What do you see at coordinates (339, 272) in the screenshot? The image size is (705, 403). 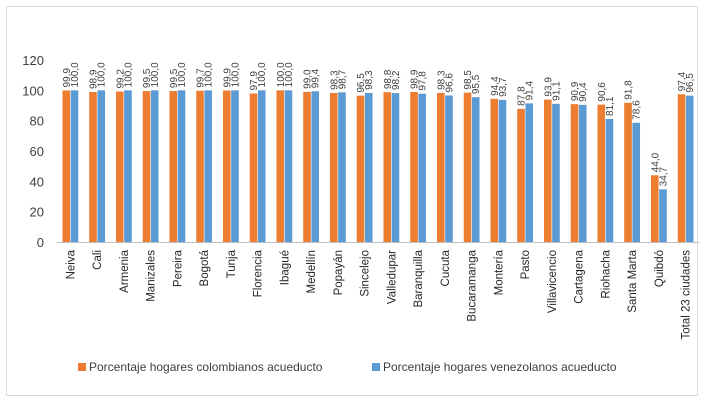 I see `category-label: Popayán` at bounding box center [339, 272].